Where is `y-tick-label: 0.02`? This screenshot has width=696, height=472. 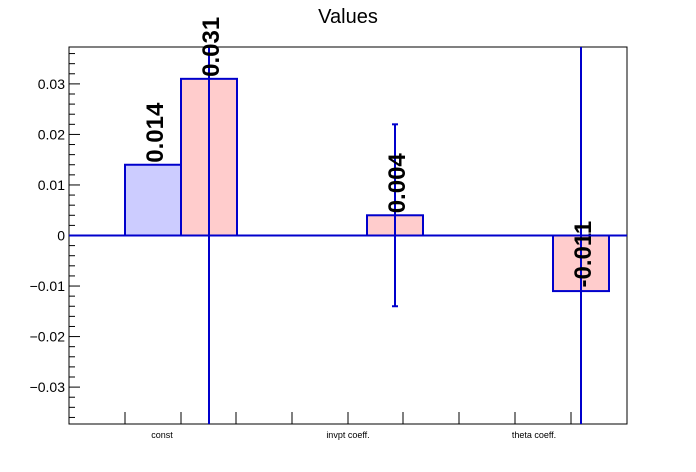
y-tick-label: 0.02 is located at coordinates (51, 134).